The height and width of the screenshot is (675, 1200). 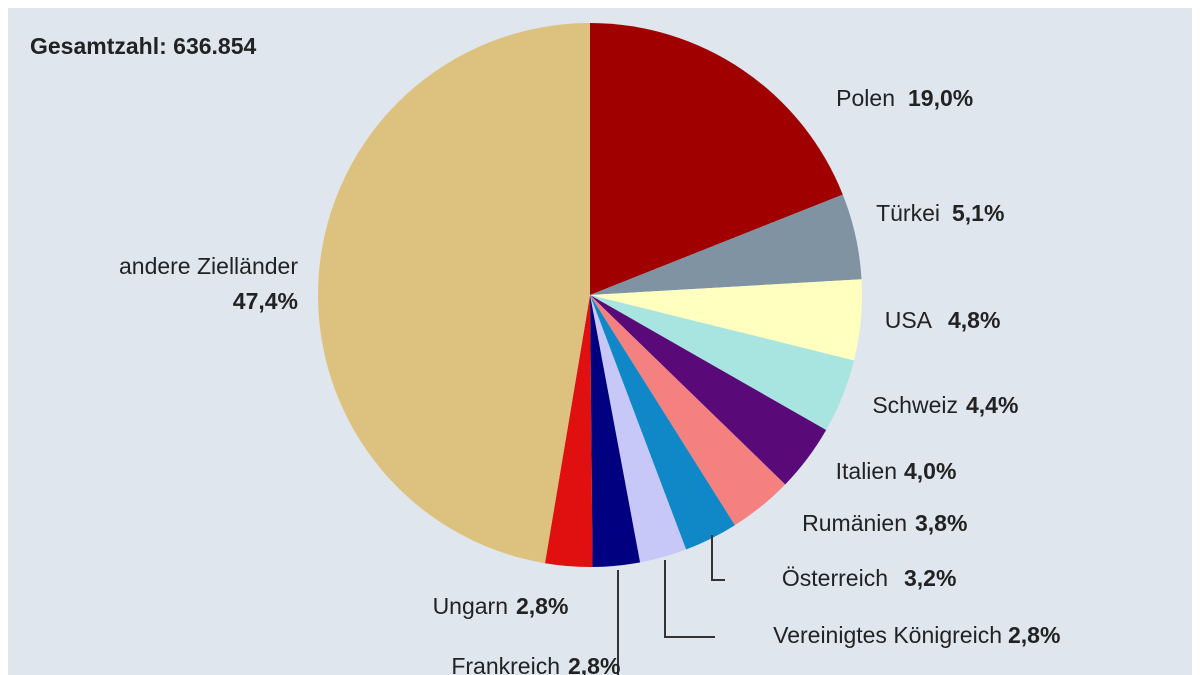 I want to click on slice-label: Rumänien, so click(x=854, y=523).